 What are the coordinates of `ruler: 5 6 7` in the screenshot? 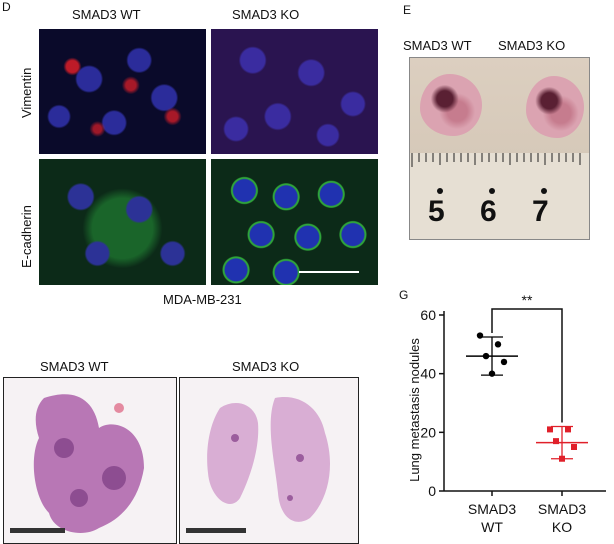 It's located at (499, 196).